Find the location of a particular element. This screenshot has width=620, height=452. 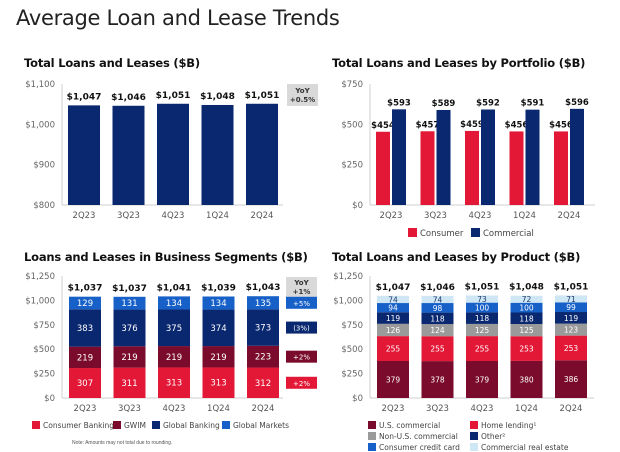

segment-value-label: 312 is located at coordinates (263, 384).